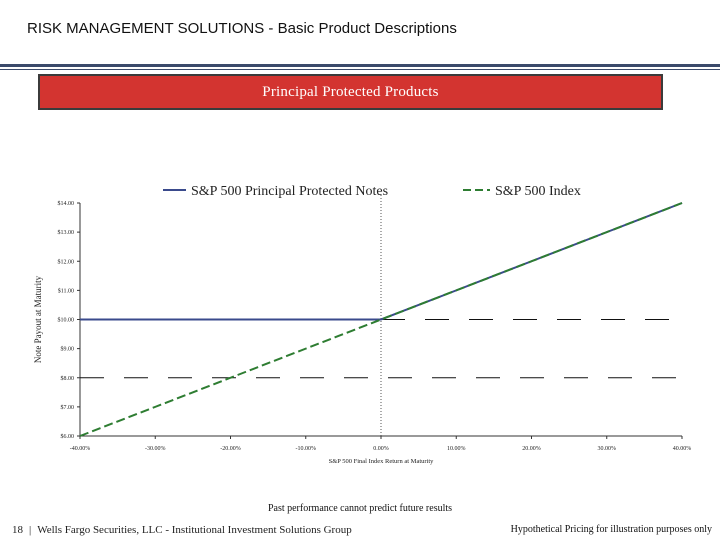  Describe the element at coordinates (66, 320) in the screenshot. I see `y-tick-label: $10.00` at that location.